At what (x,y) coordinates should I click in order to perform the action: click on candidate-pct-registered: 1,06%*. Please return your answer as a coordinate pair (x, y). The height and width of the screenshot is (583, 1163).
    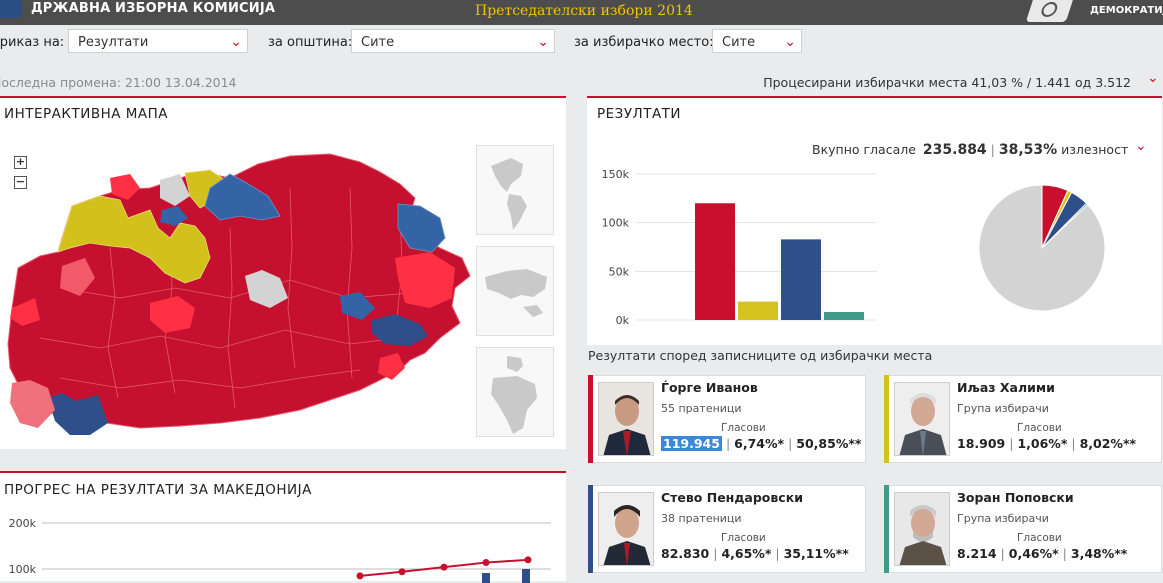
    Looking at the image, I should click on (1042, 443).